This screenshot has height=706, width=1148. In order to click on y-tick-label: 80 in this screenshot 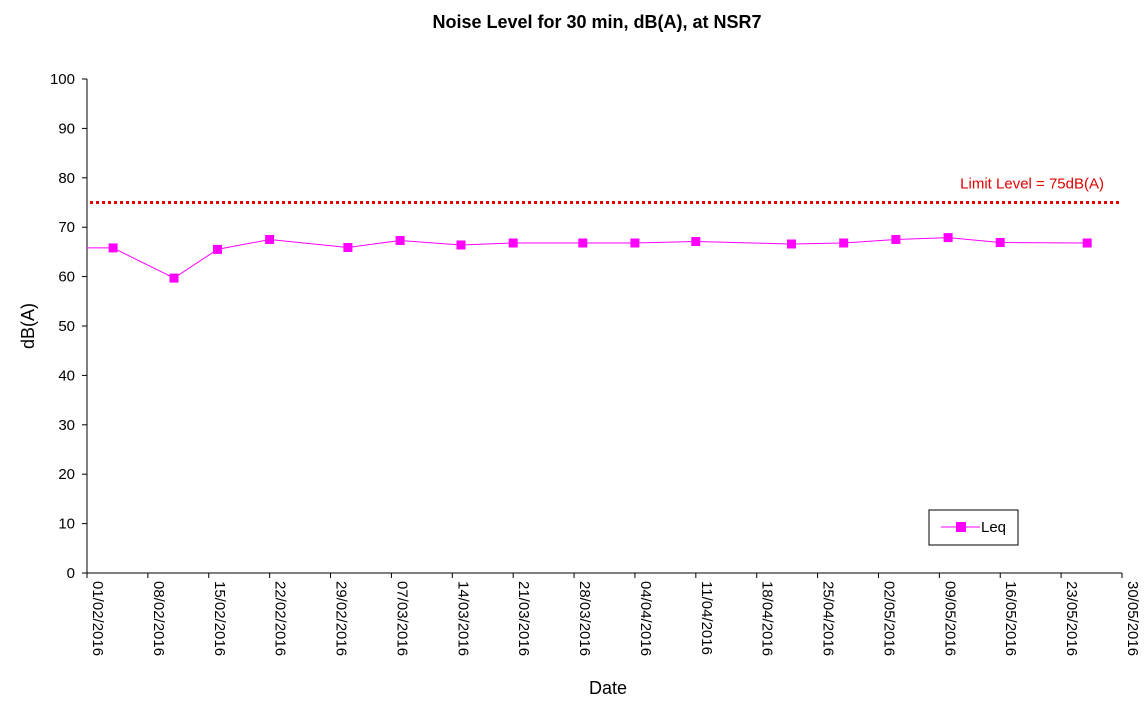, I will do `click(66, 178)`.